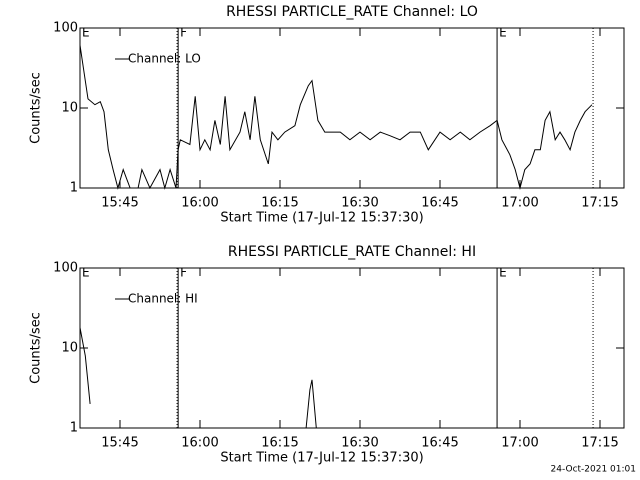 This screenshot has height=480, width=640. What do you see at coordinates (164, 59) in the screenshot?
I see `legend-label: Channel: LO` at bounding box center [164, 59].